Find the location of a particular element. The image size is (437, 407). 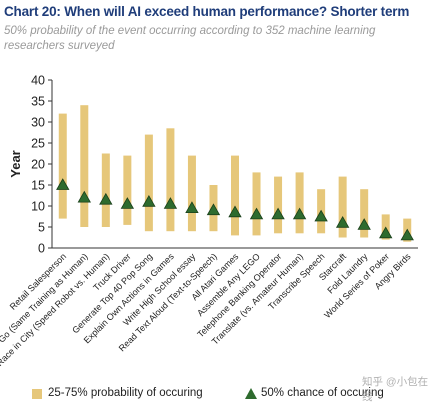

y-tick-label: 0 is located at coordinates (41, 249).